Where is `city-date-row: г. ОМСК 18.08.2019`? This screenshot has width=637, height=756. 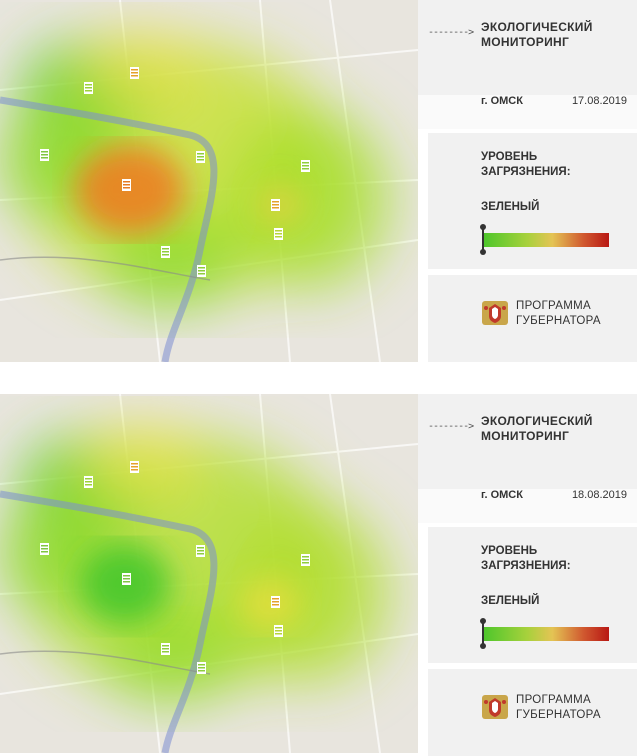 city-date-row: г. ОМСК 18.08.2019 is located at coordinates (527, 506).